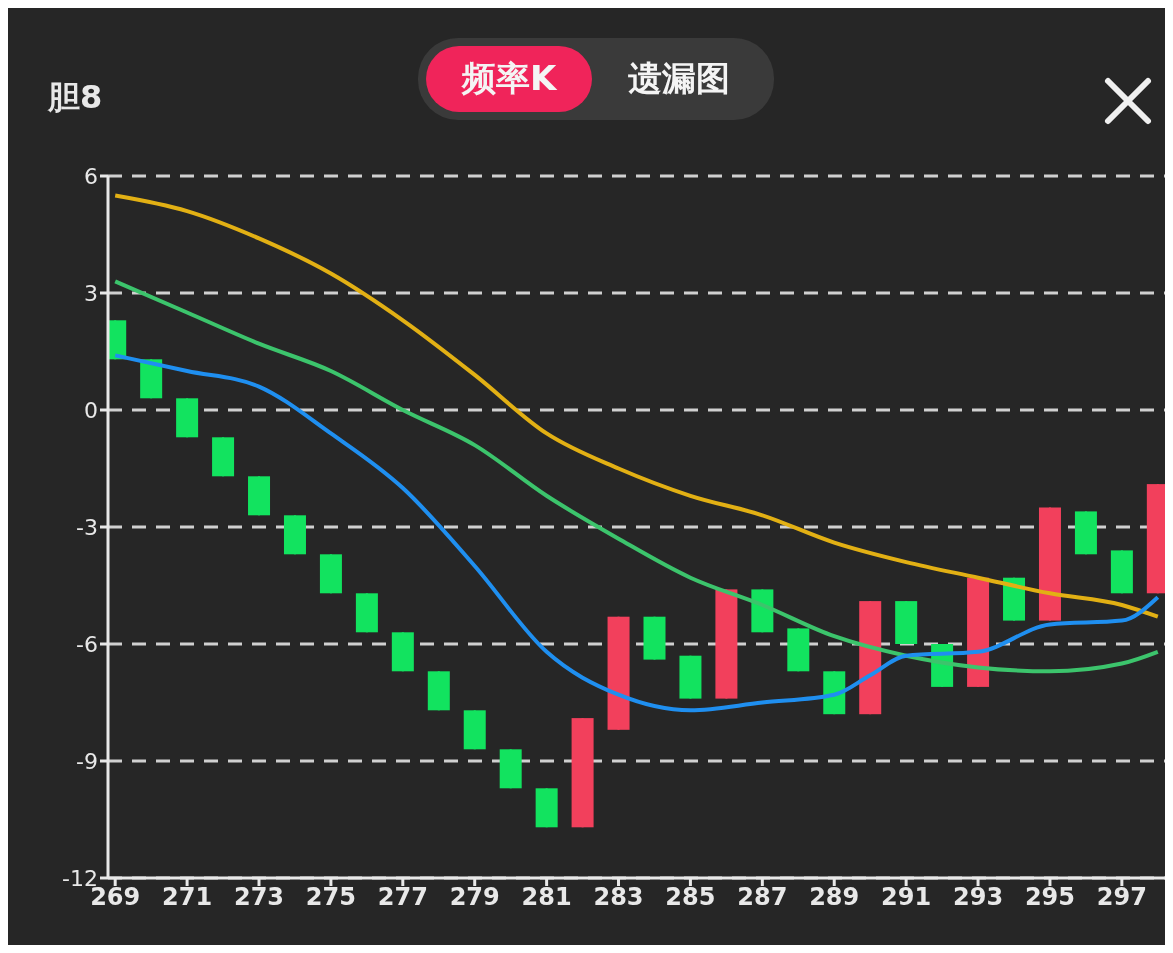 This screenshot has height=953, width=1173. What do you see at coordinates (402, 897) in the screenshot?
I see `x-tick-label: 277` at bounding box center [402, 897].